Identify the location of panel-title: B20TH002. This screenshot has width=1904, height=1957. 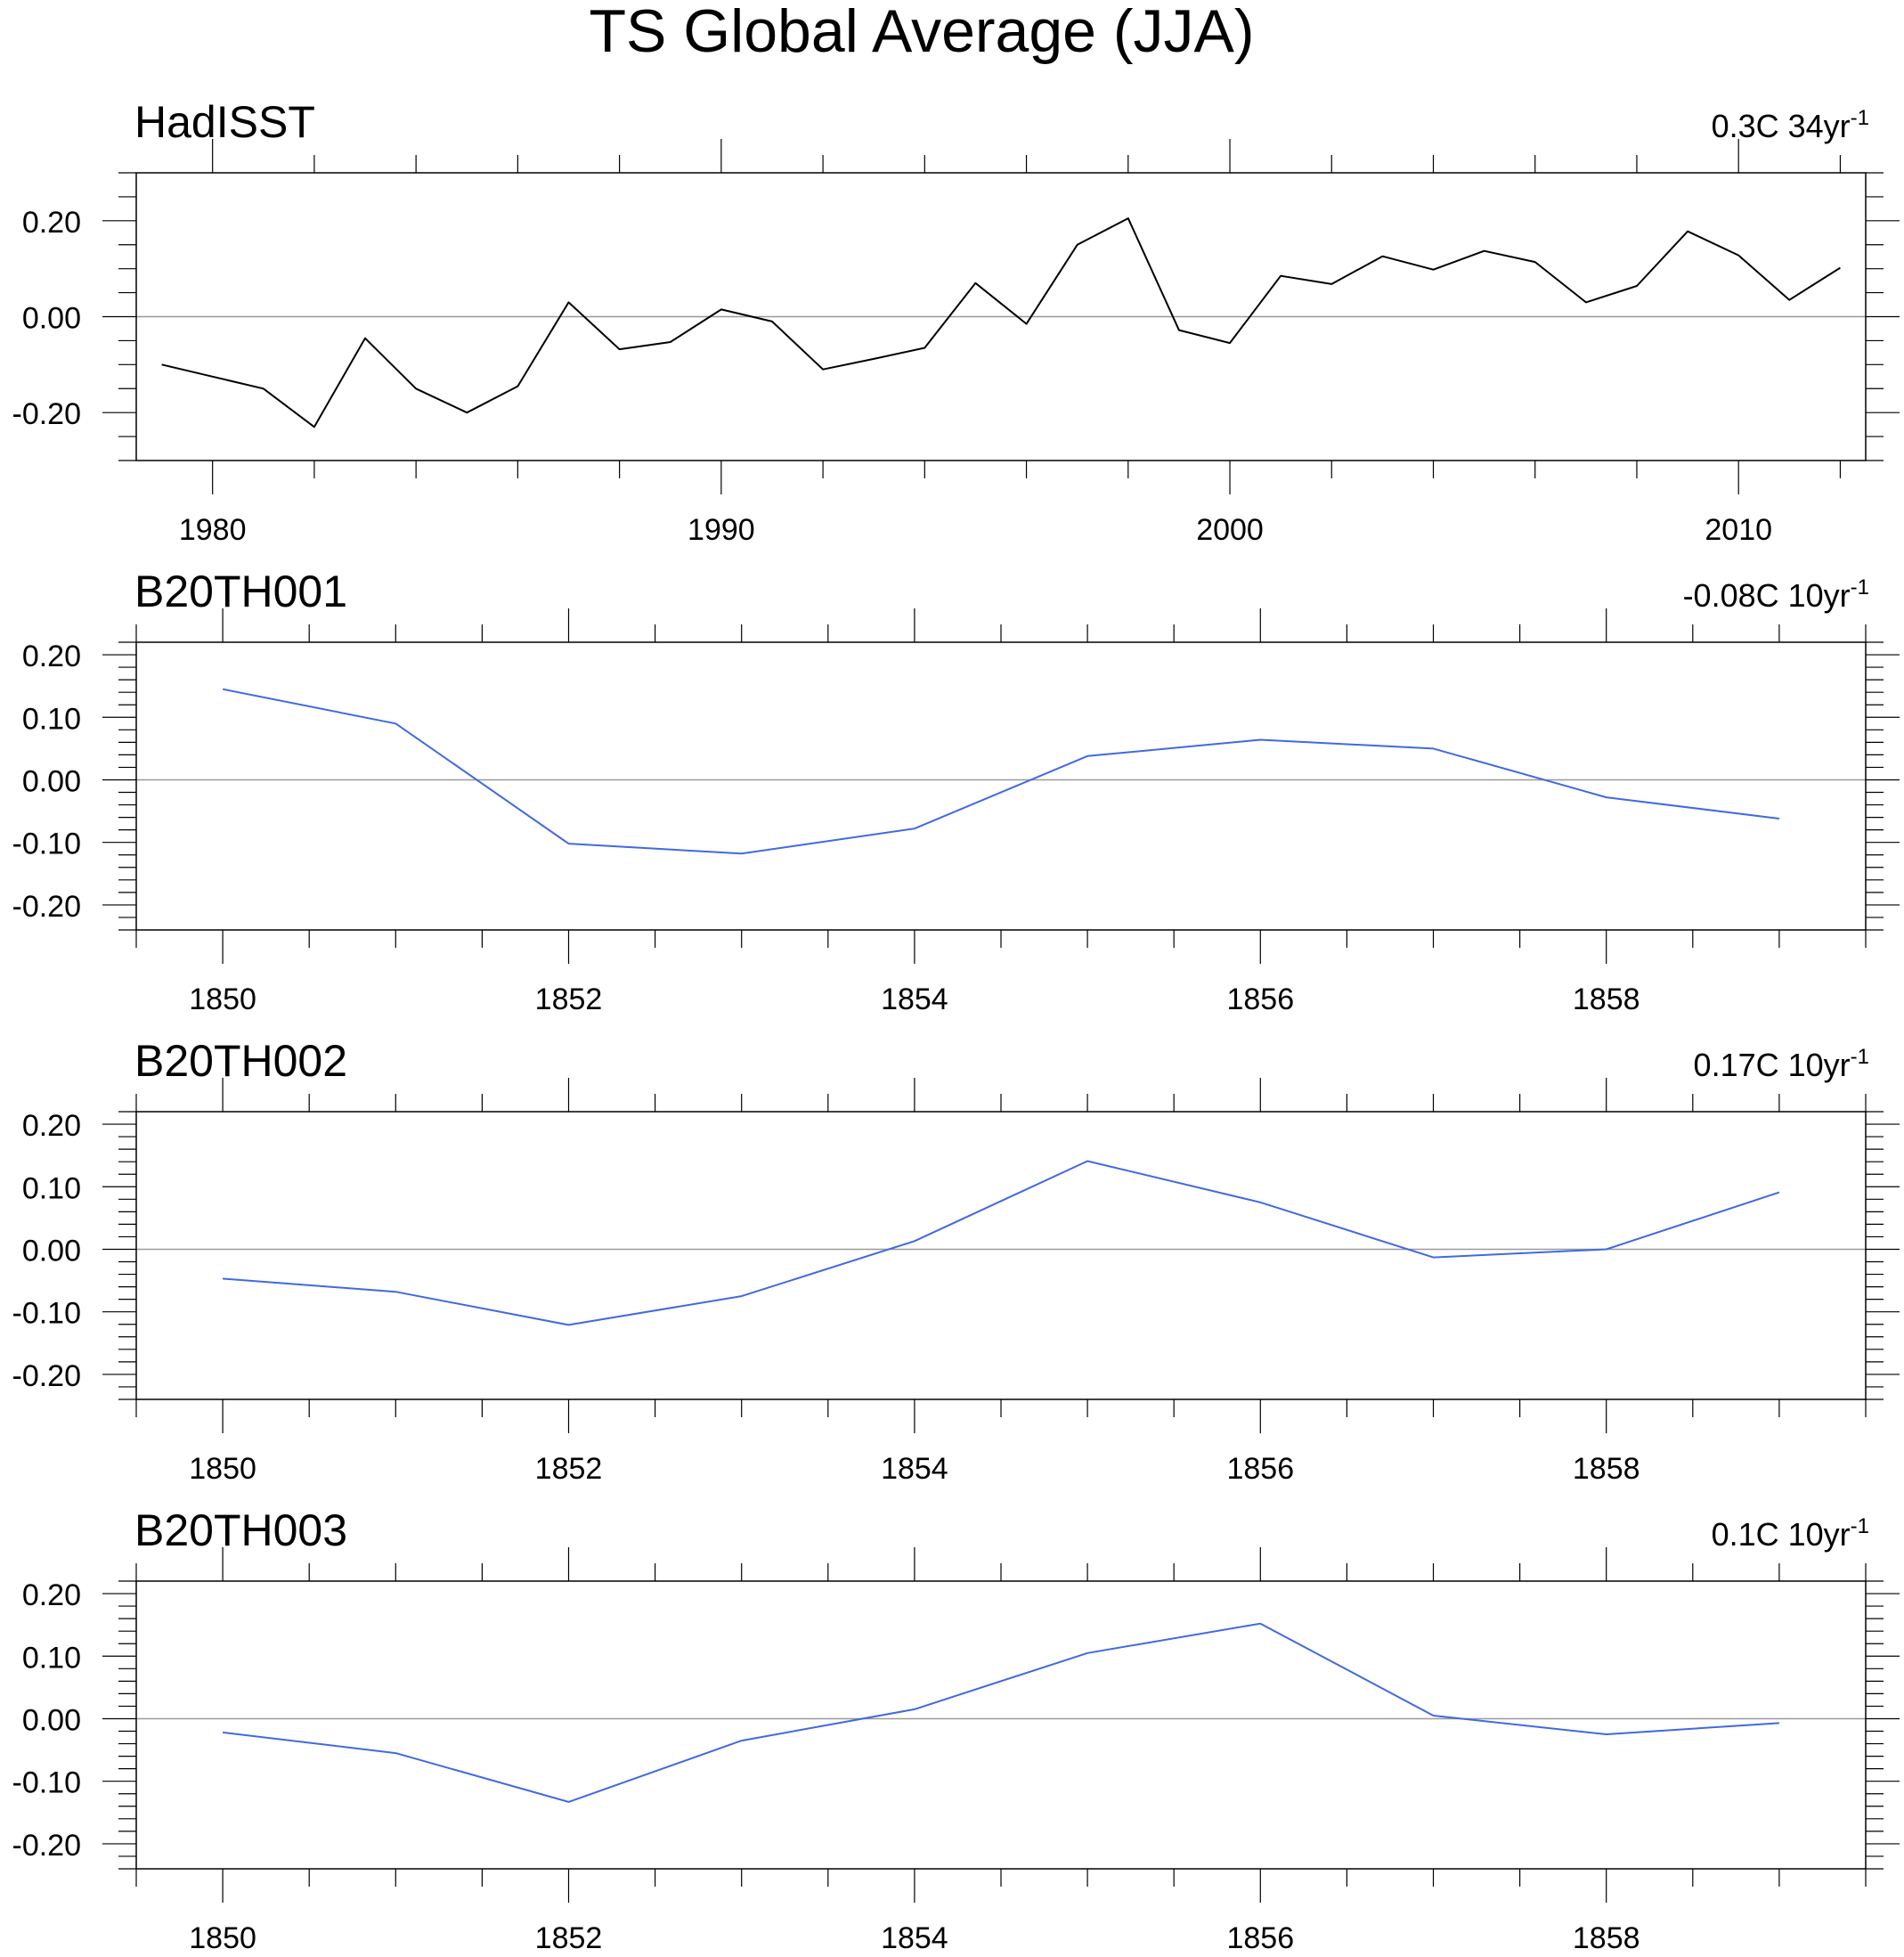
(240, 1061).